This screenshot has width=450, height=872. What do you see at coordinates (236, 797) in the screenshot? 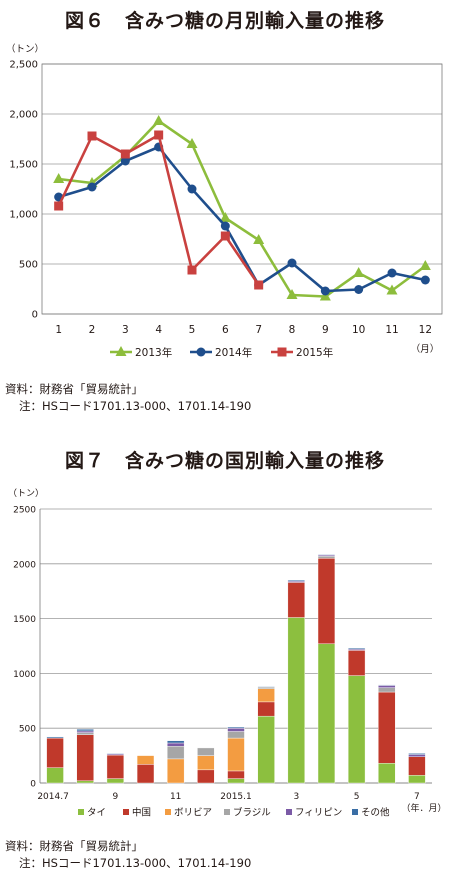
I see `x-tick-label: 2015.1` at bounding box center [236, 797].